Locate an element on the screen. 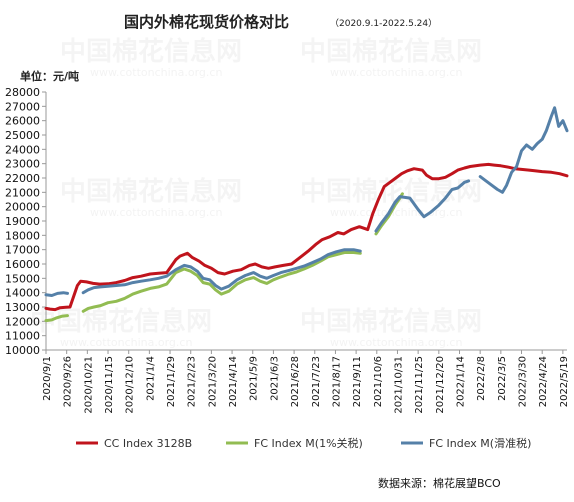 The image size is (574, 502). x-tick-label: 2021/12/20 is located at coordinates (440, 385).